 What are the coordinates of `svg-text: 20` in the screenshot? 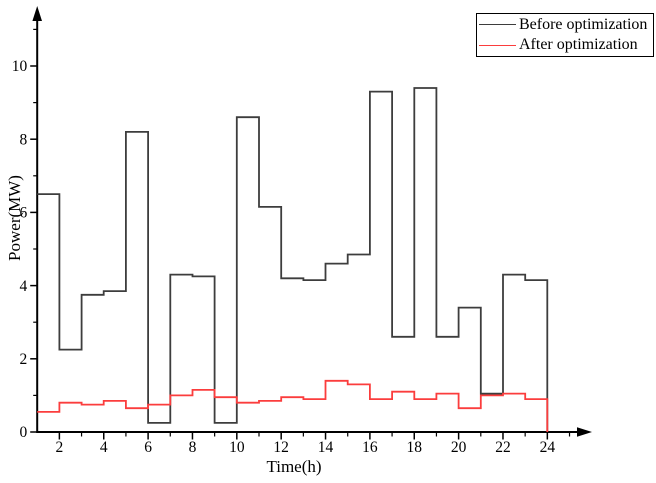 It's located at (459, 447).